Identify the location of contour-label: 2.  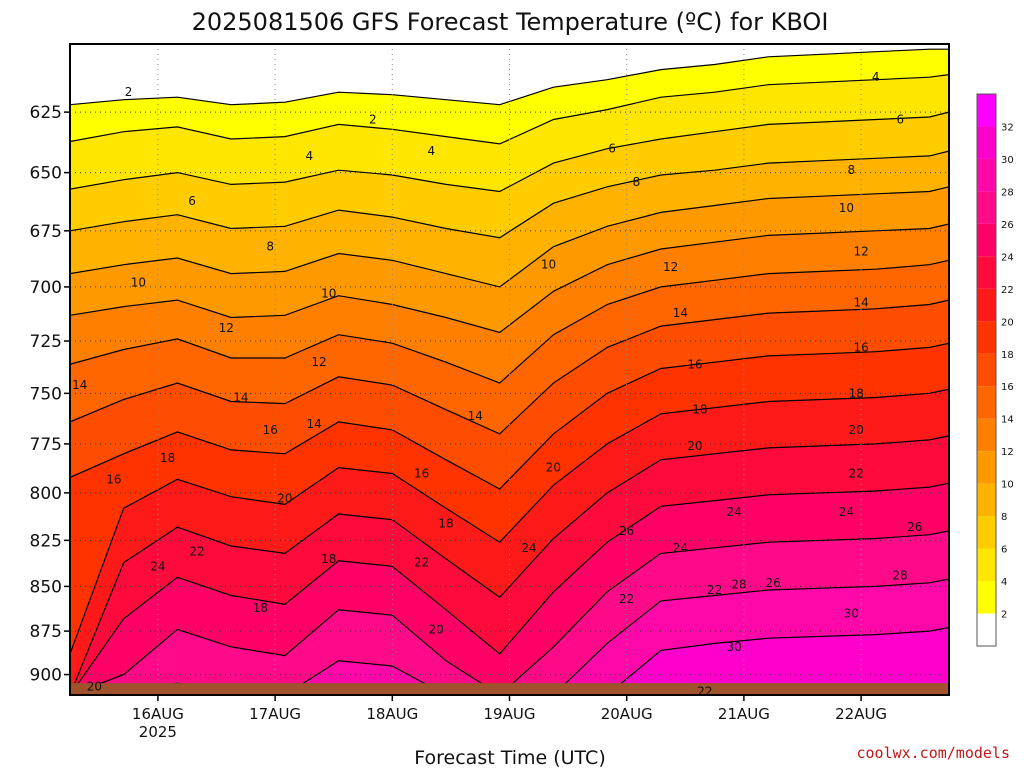
(129, 92).